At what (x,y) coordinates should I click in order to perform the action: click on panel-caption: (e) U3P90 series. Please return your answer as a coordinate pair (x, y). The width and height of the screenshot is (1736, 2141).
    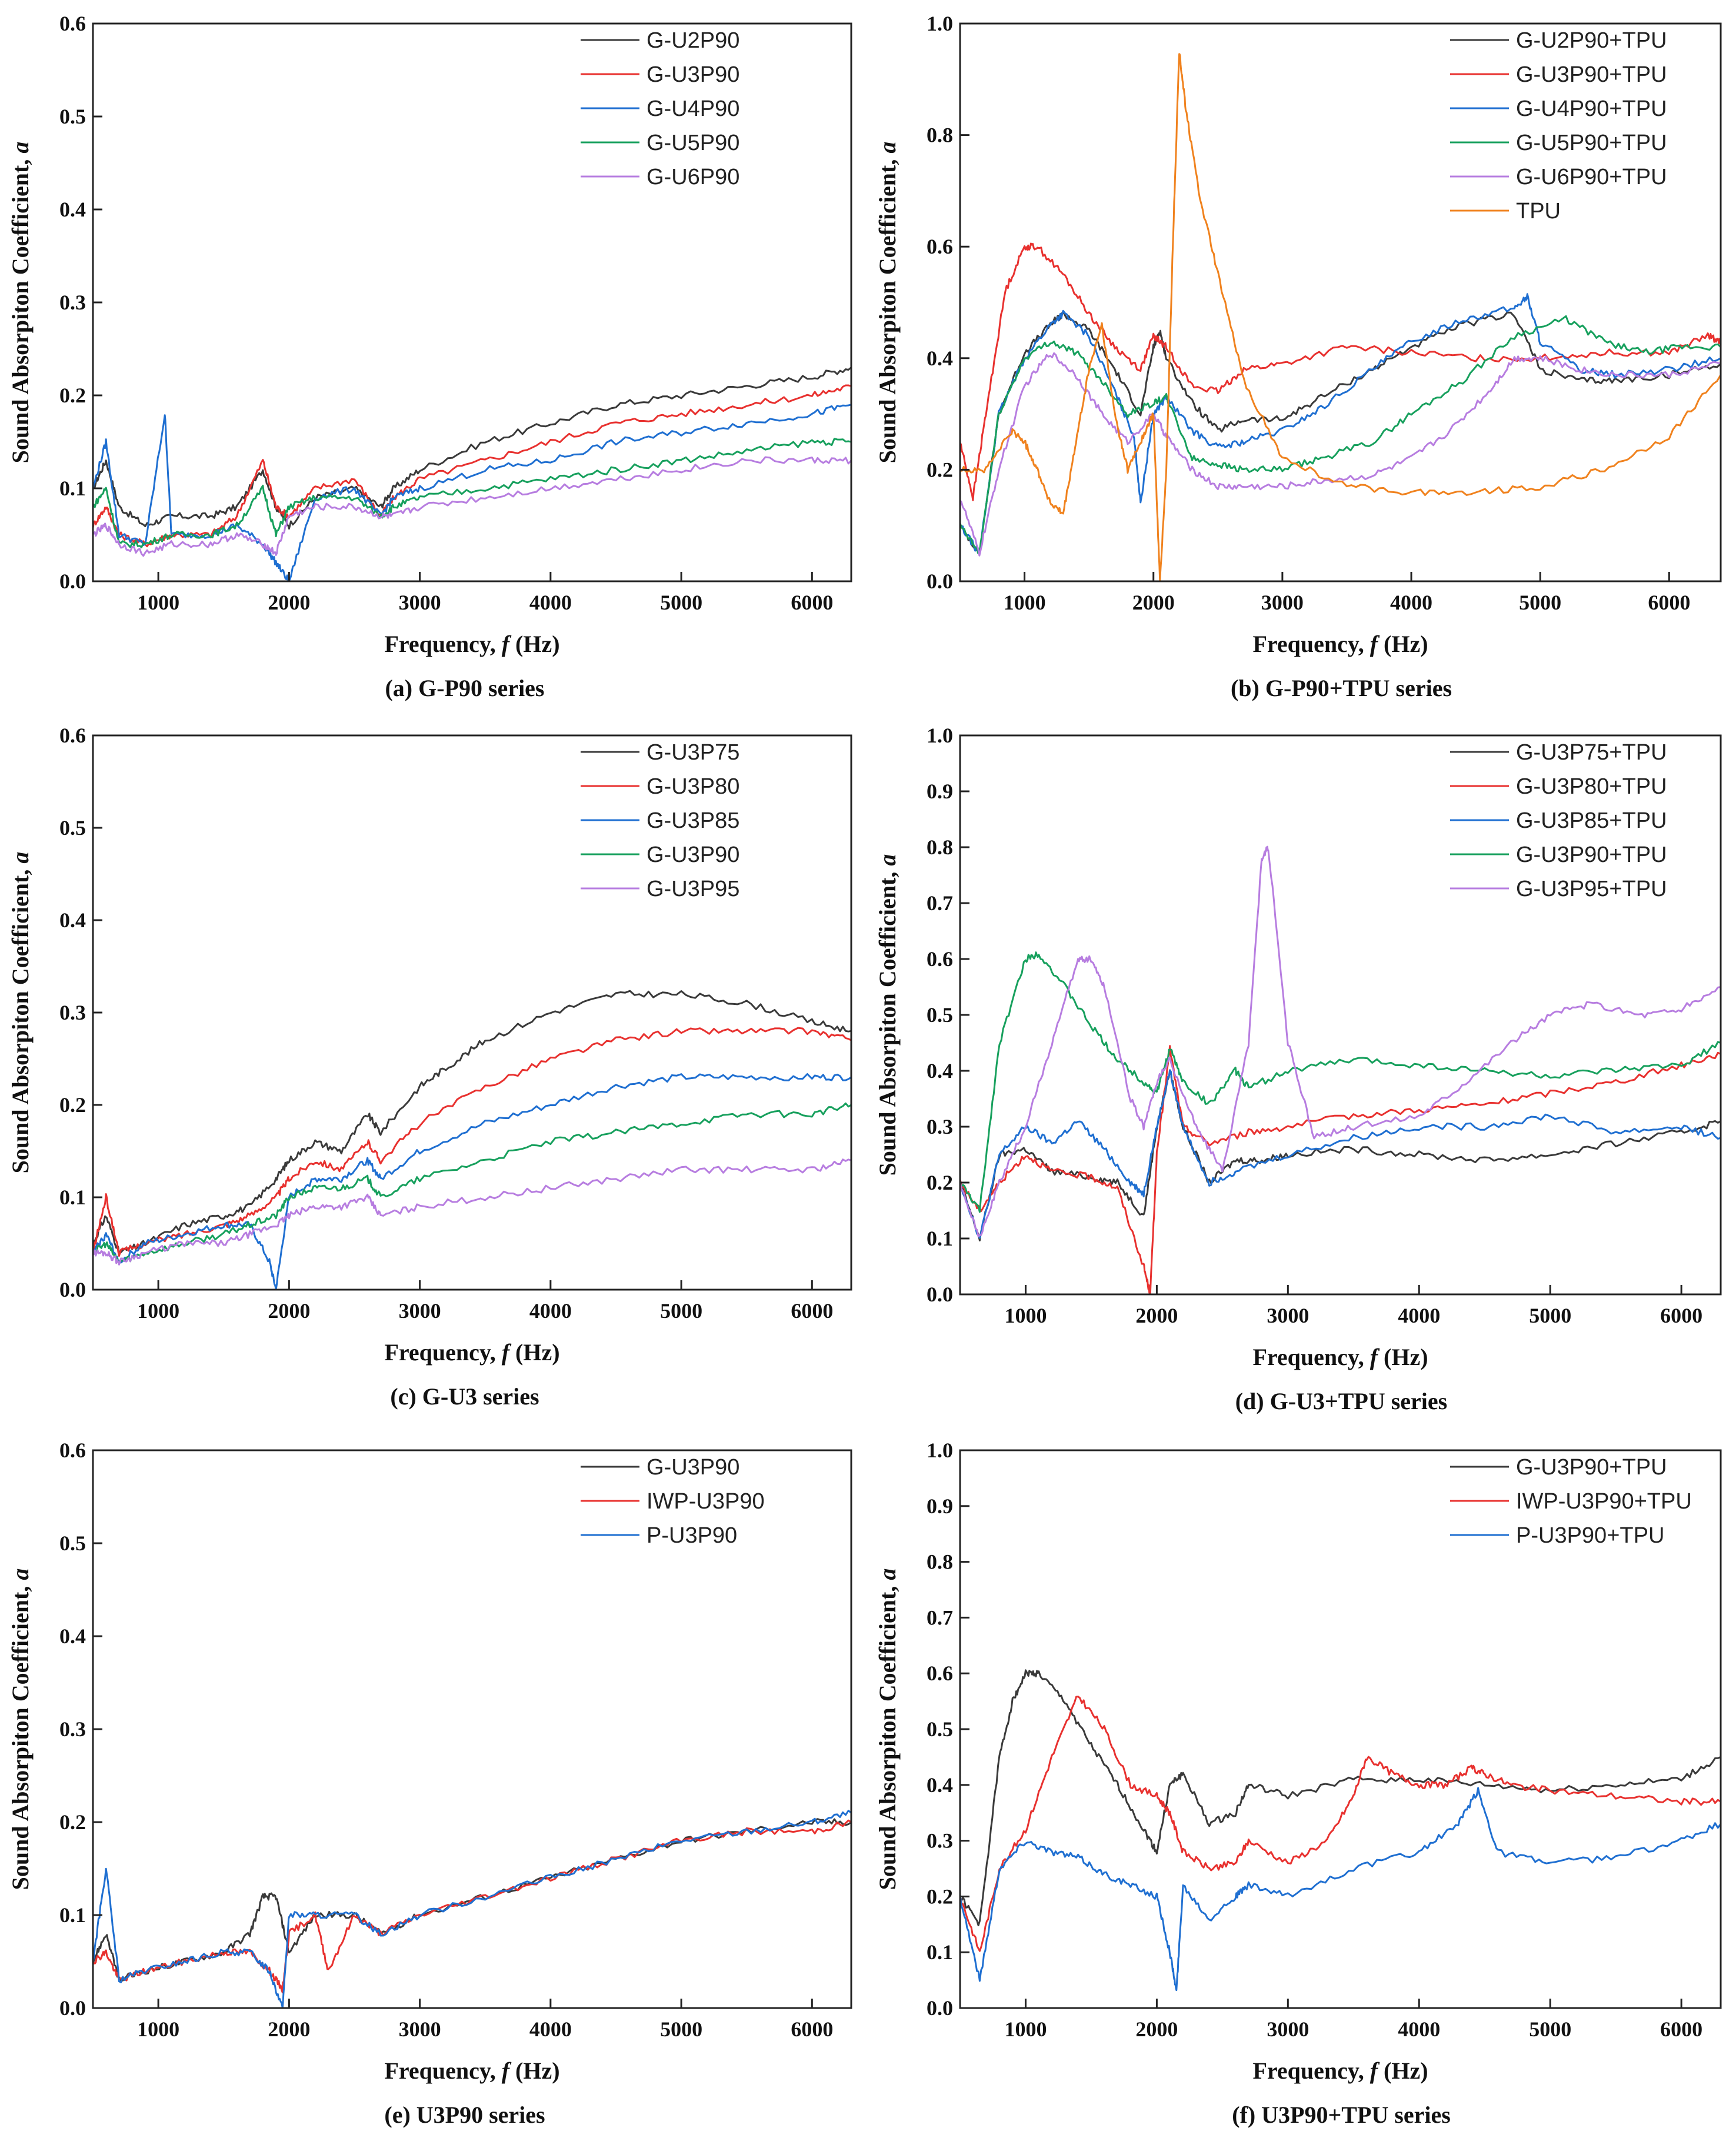
    Looking at the image, I should click on (465, 2115).